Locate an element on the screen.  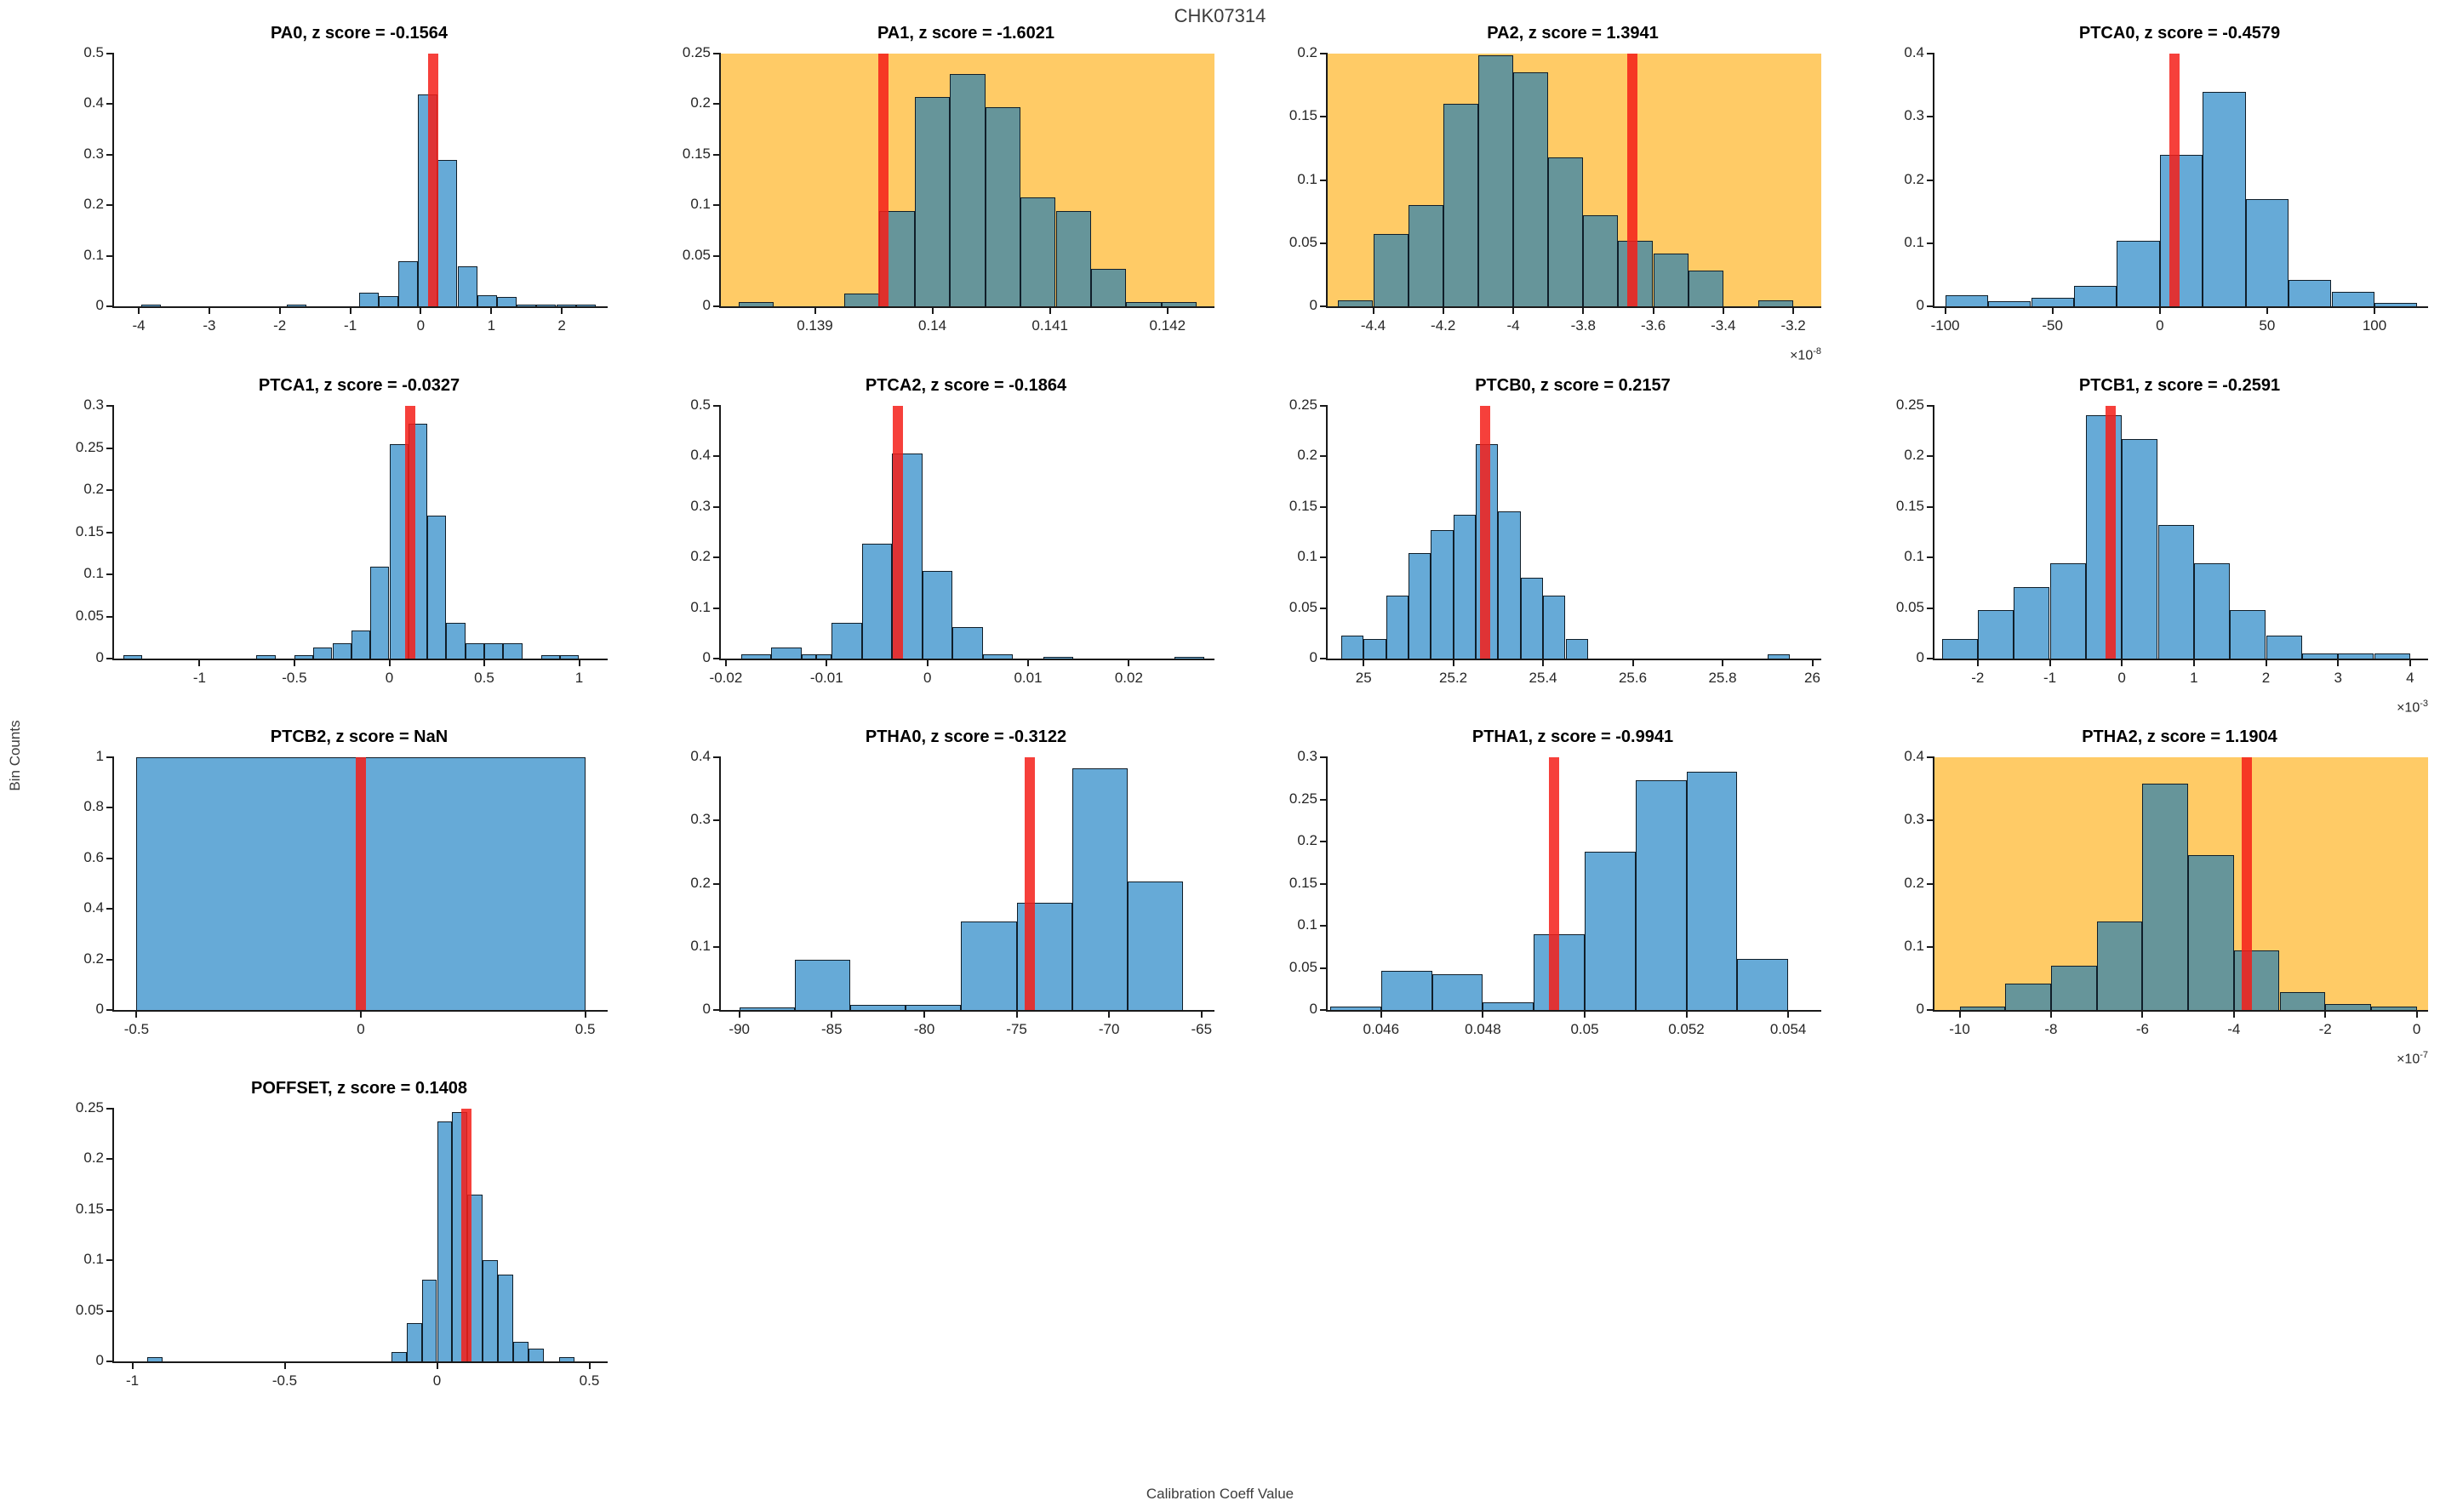
y-tick-label: 1 is located at coordinates (100, 756).